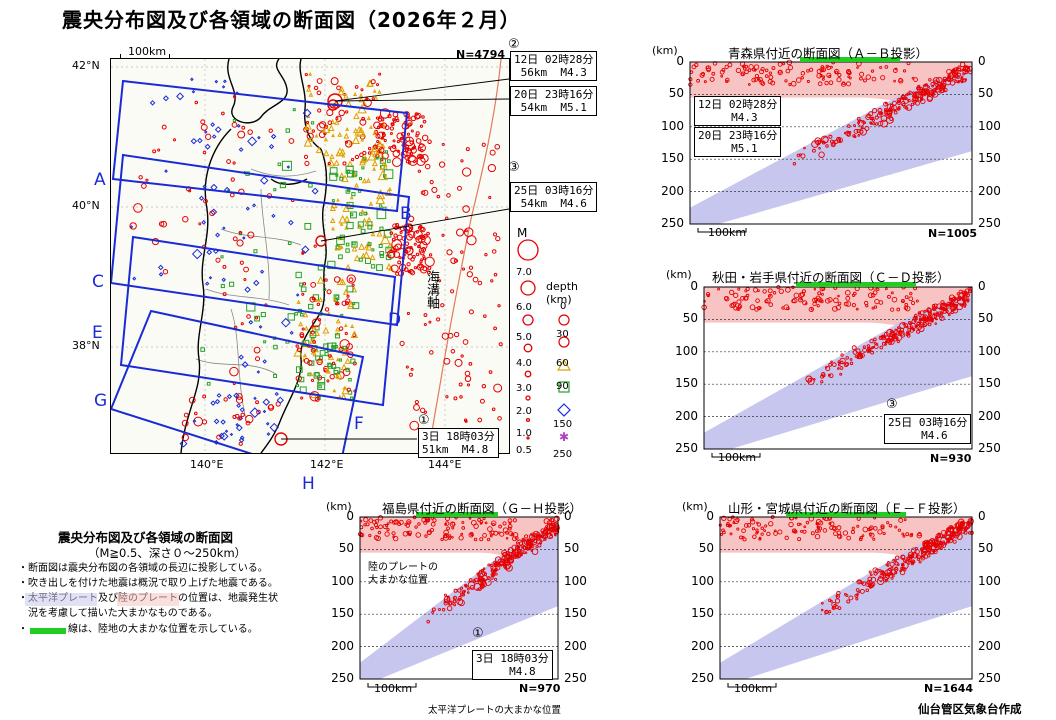 The width and height of the screenshot is (1056, 720). Describe the element at coordinates (495, 710) in the screenshot. I see `pacific-plate-note: 太平洋プレートの大まかな位置` at that location.